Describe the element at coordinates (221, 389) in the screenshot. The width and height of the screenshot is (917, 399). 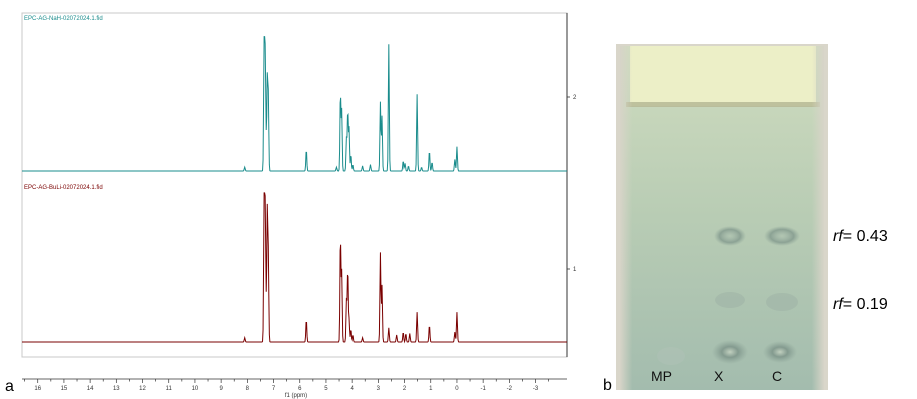
I see `x-tick-label: 9` at that location.